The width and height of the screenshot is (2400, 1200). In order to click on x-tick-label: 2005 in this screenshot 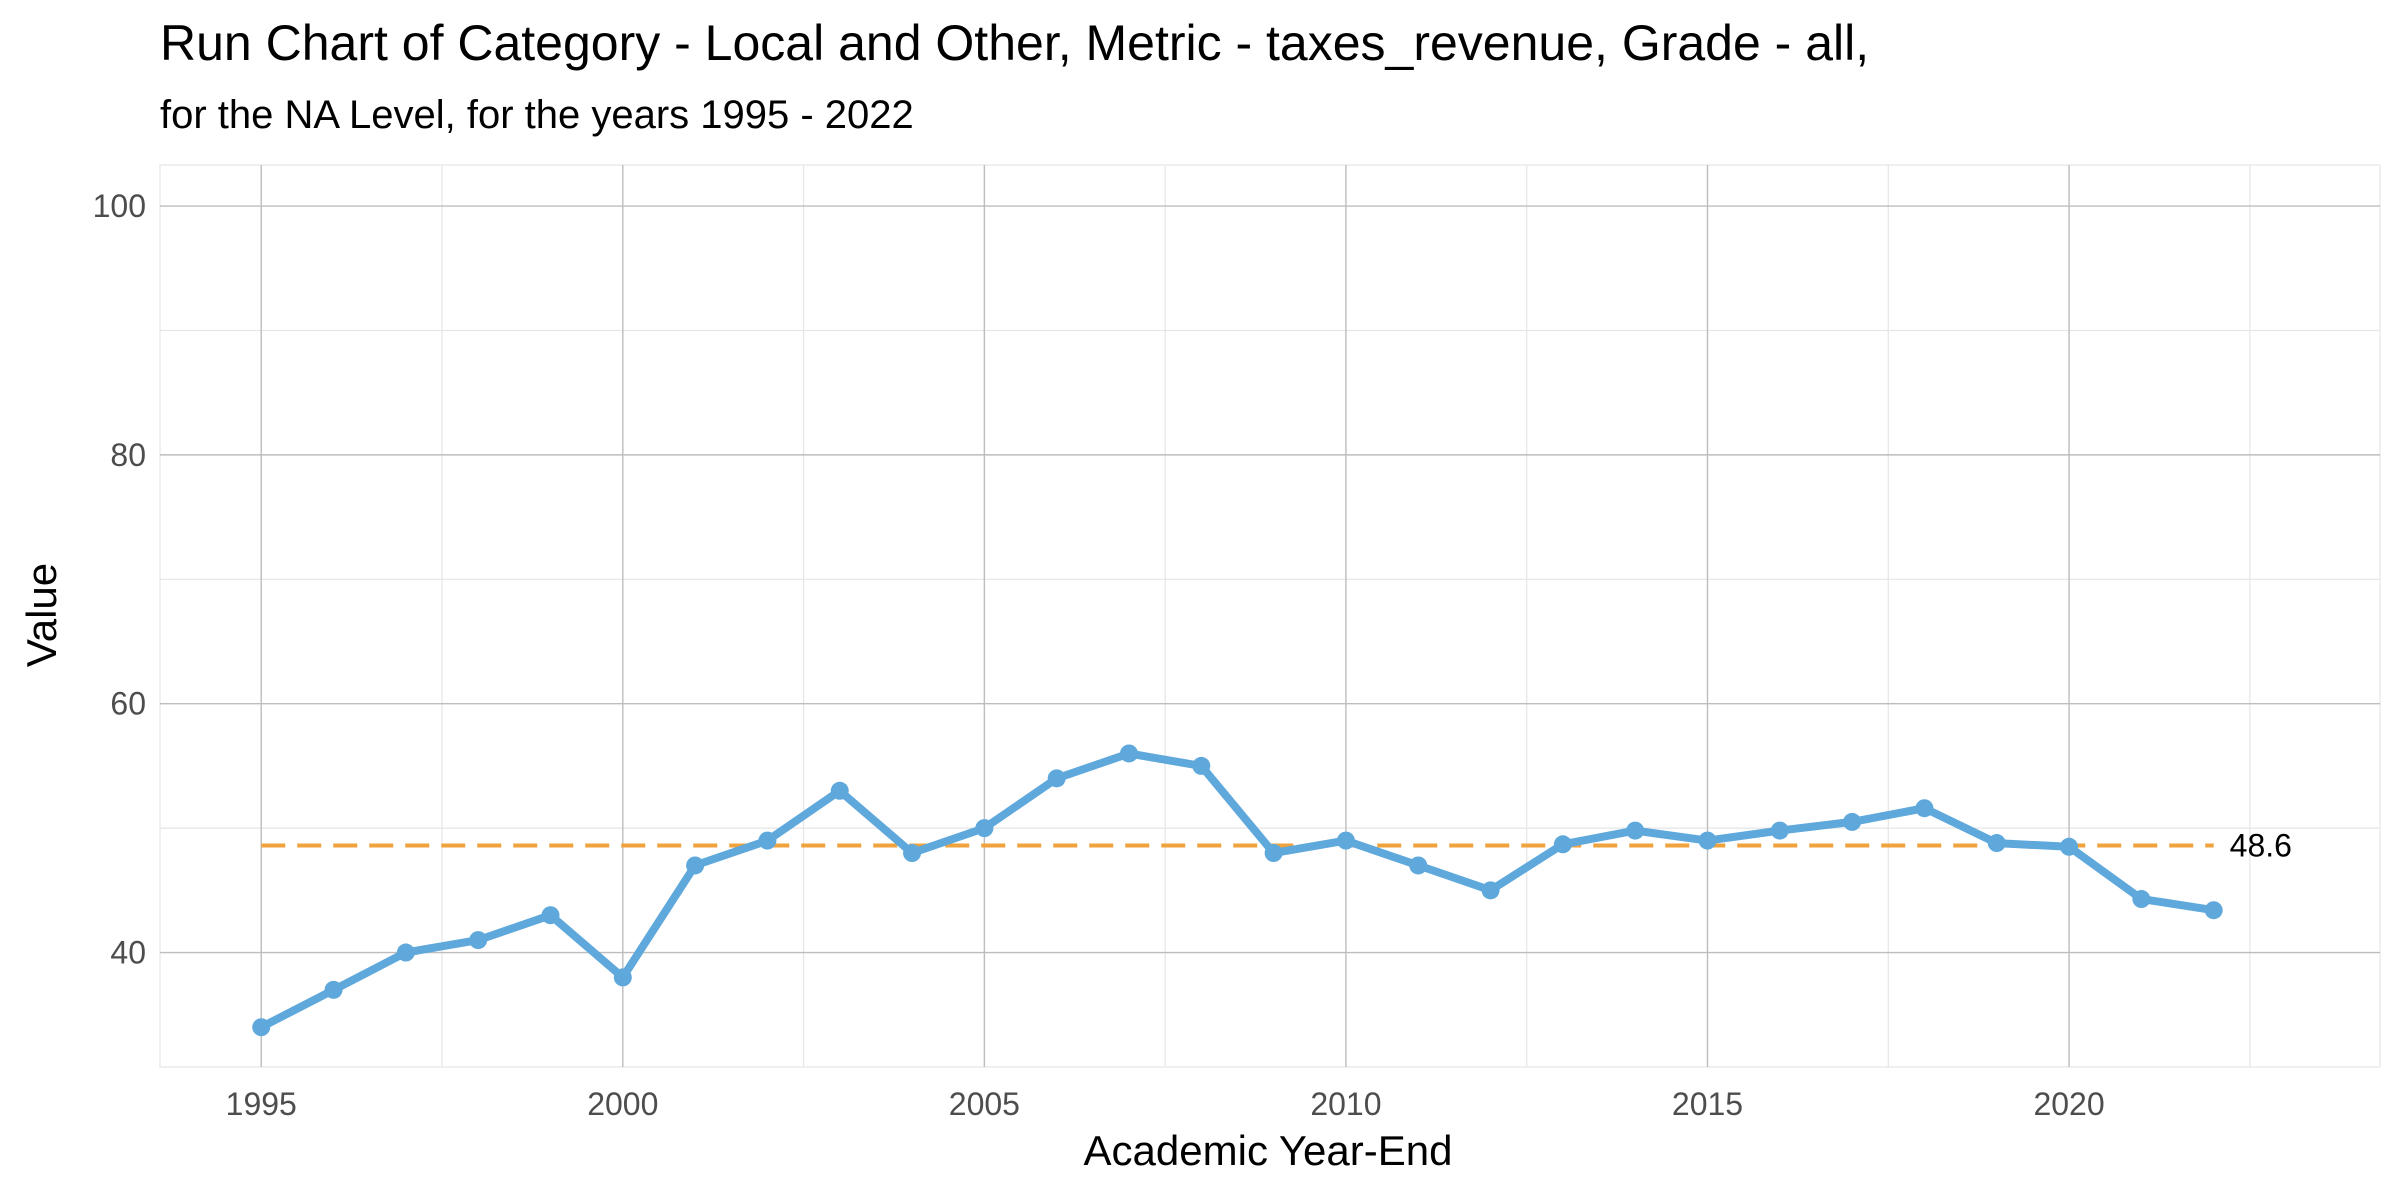, I will do `click(984, 1104)`.